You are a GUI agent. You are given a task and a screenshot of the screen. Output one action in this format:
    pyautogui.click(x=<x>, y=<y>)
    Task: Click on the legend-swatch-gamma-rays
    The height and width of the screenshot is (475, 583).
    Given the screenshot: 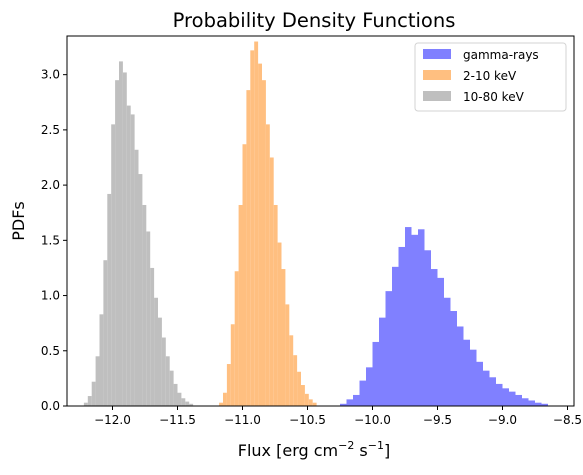 What is the action you would take?
    pyautogui.click(x=437, y=54)
    